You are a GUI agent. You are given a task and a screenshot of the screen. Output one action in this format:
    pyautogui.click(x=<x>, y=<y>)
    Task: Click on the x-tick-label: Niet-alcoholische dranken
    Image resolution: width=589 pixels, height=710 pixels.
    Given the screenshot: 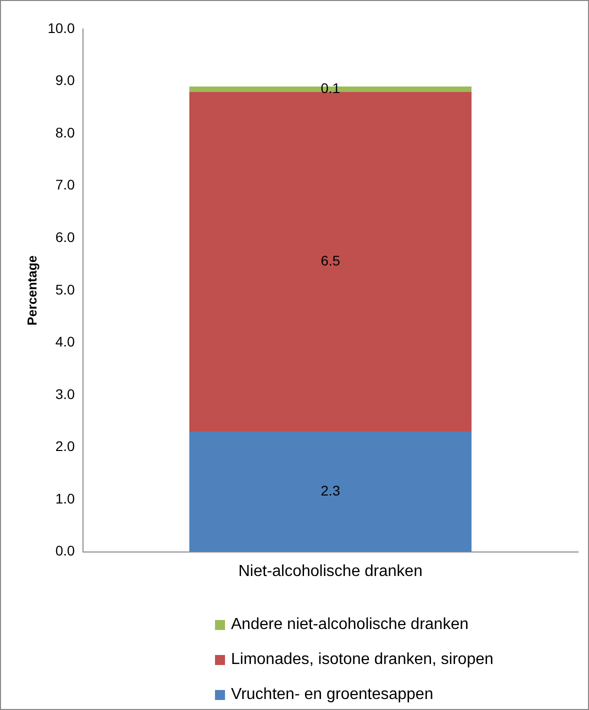 What is the action you would take?
    pyautogui.click(x=330, y=571)
    